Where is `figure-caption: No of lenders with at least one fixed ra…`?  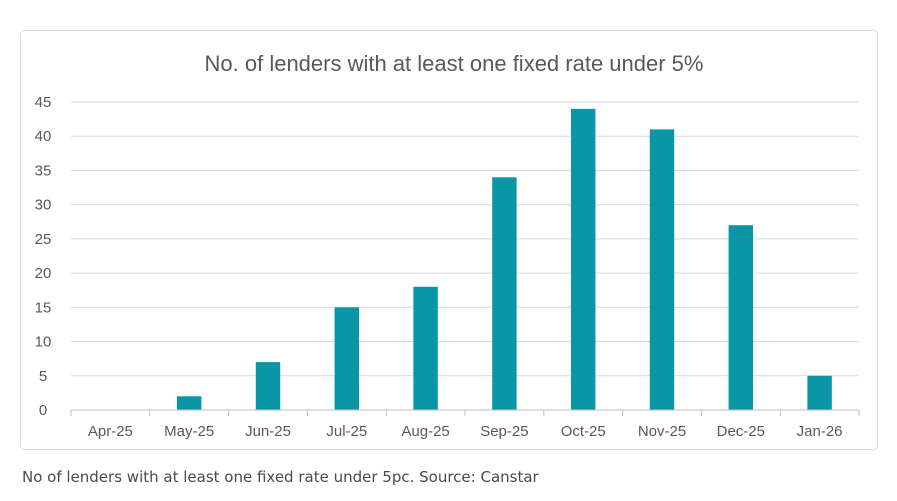
figure-caption: No of lenders with at least one fixed ra… is located at coordinates (280, 477).